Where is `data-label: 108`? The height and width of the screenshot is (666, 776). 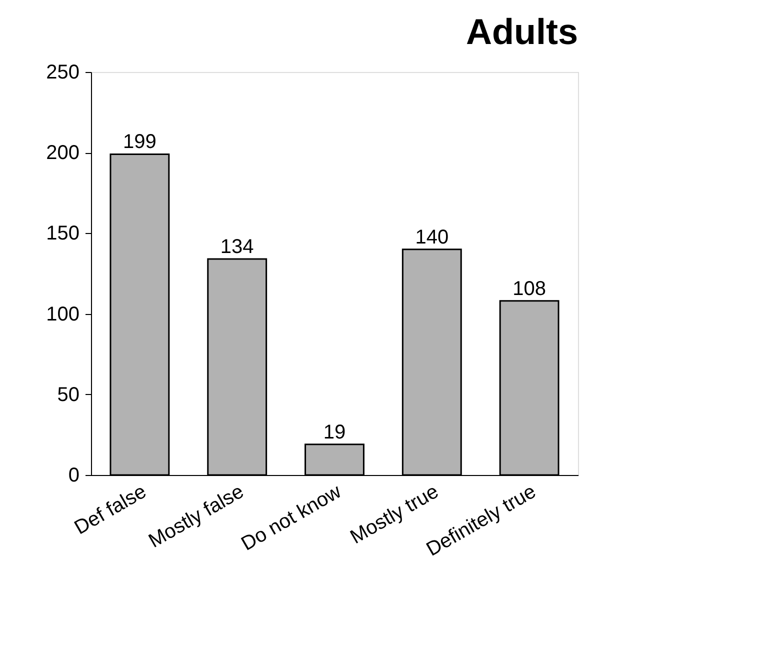
data-label: 108 is located at coordinates (529, 289).